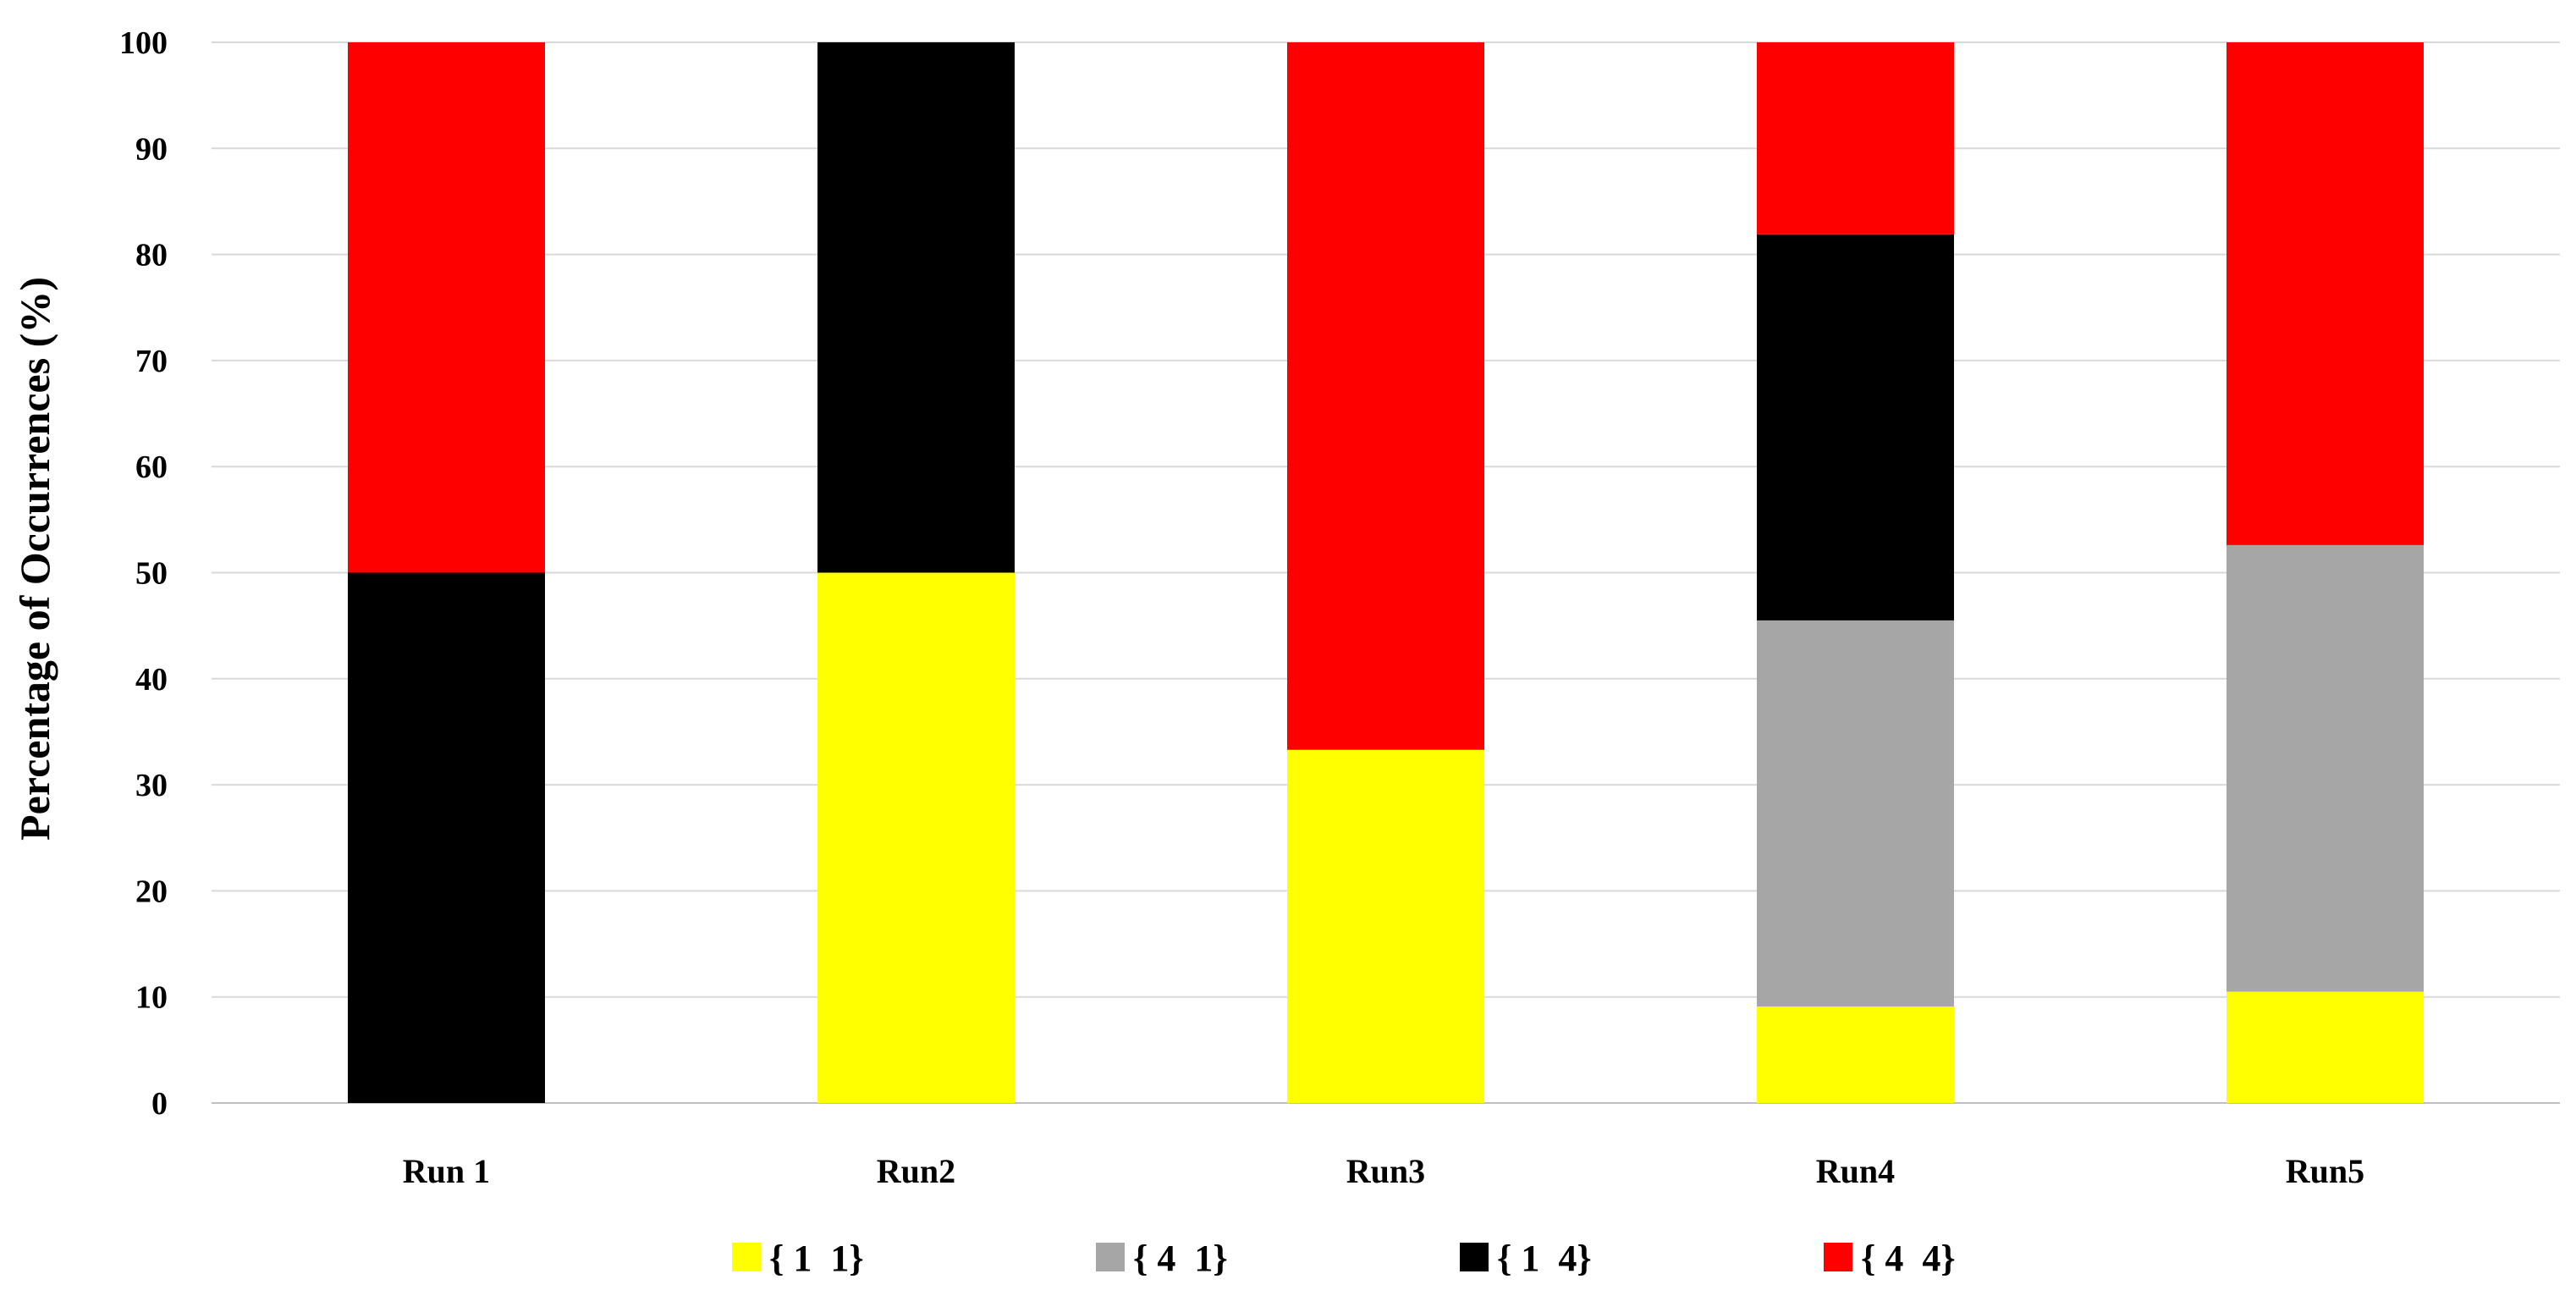  What do you see at coordinates (143, 43) in the screenshot?
I see `y-tick-label: 100` at bounding box center [143, 43].